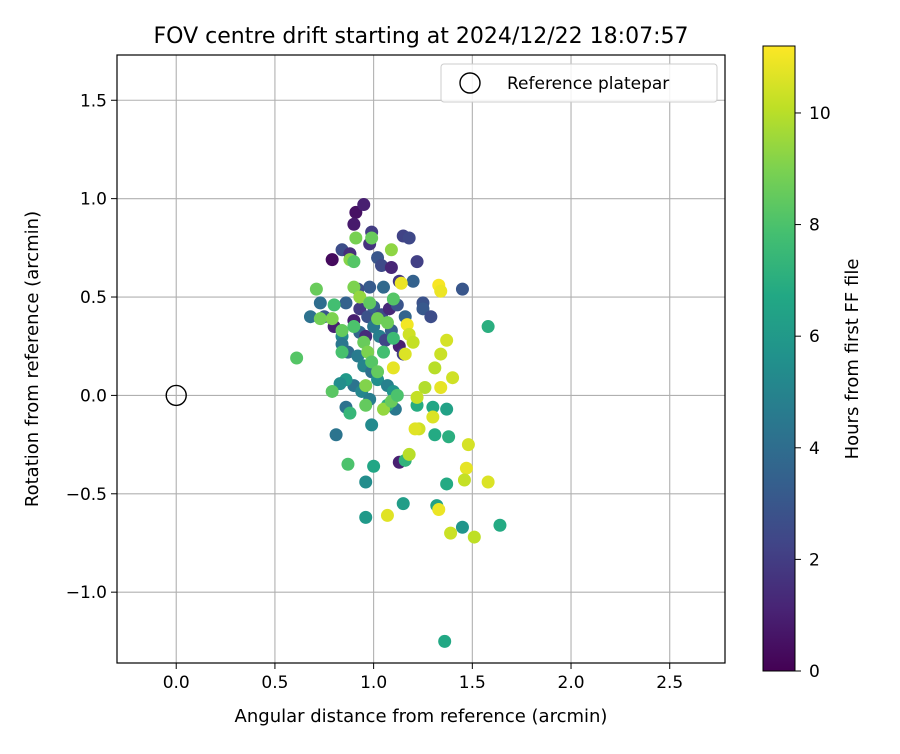 This screenshot has height=754, width=900. I want to click on y-axis-ticks: −1.0 −0.5 0.0 0.5 1.0 1.5, so click(91, 347).